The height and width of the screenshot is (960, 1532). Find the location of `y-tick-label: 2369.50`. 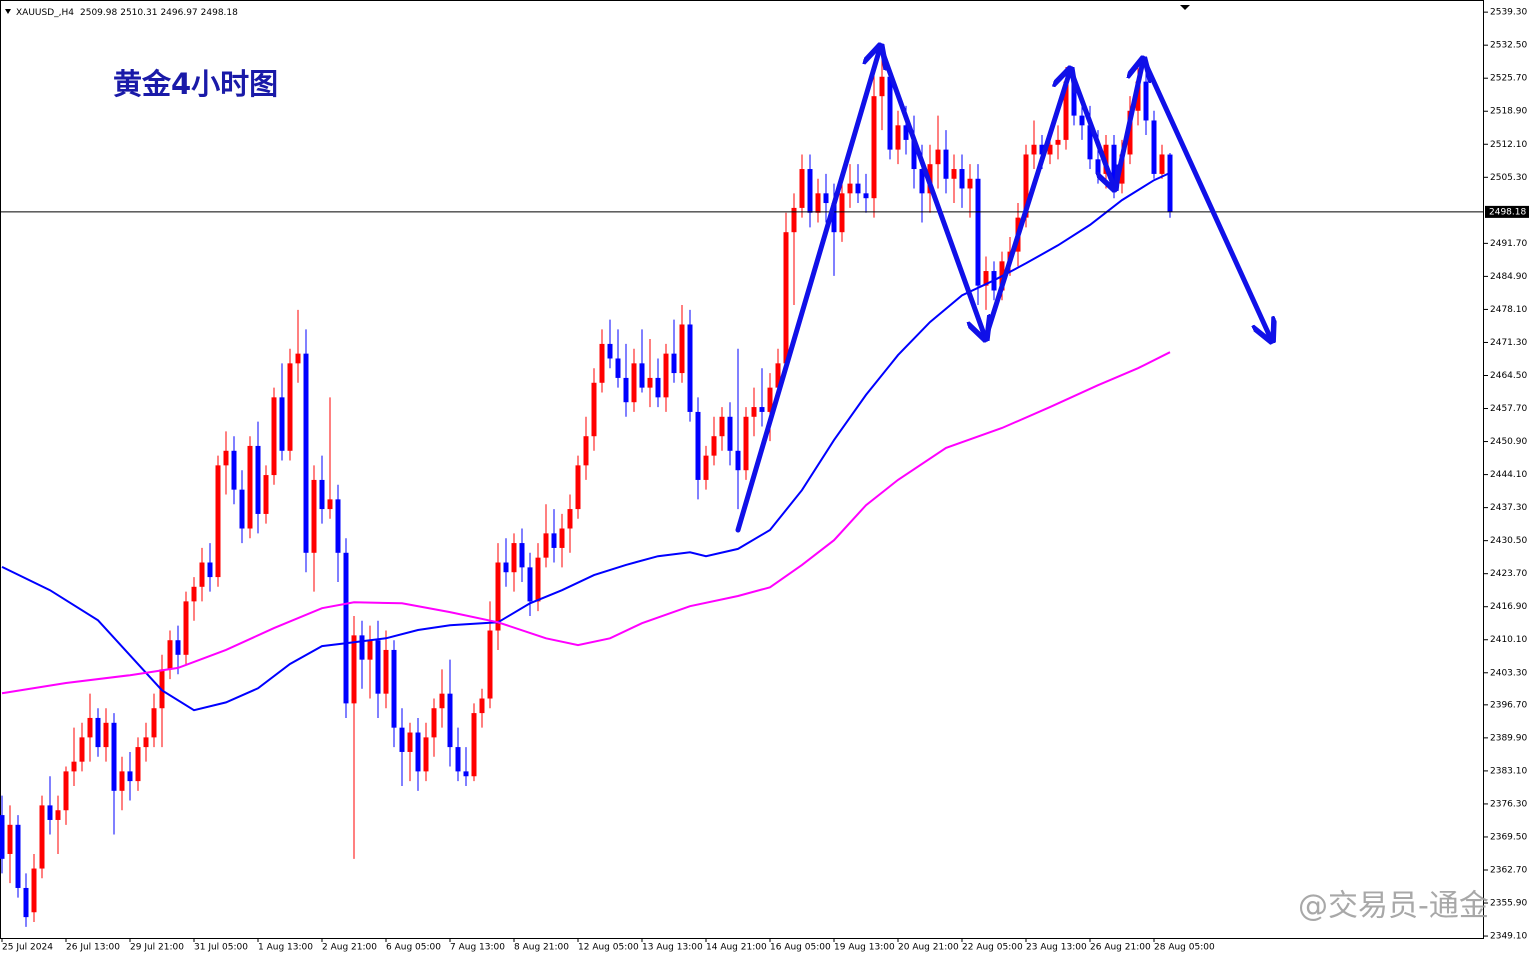

y-tick-label: 2369.50 is located at coordinates (1508, 837).